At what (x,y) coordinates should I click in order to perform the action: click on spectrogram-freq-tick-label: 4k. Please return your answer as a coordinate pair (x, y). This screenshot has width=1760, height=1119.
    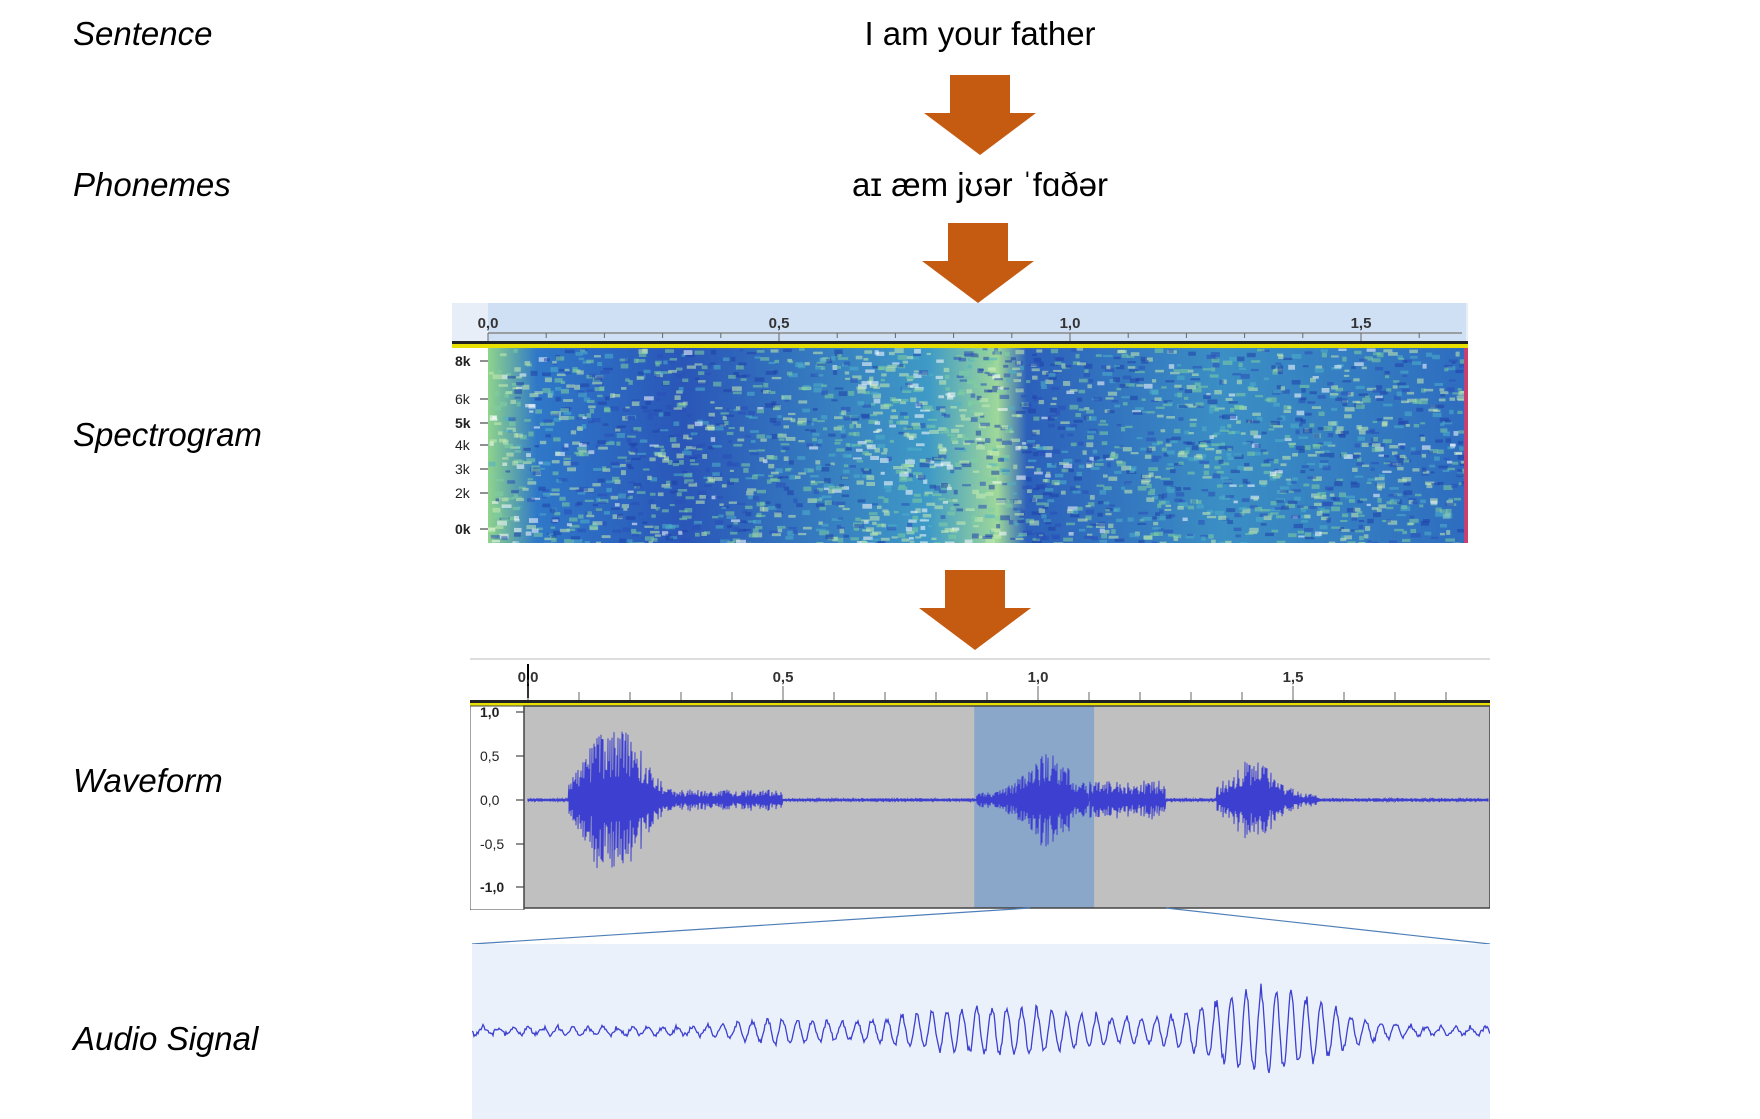
    Looking at the image, I should click on (463, 445).